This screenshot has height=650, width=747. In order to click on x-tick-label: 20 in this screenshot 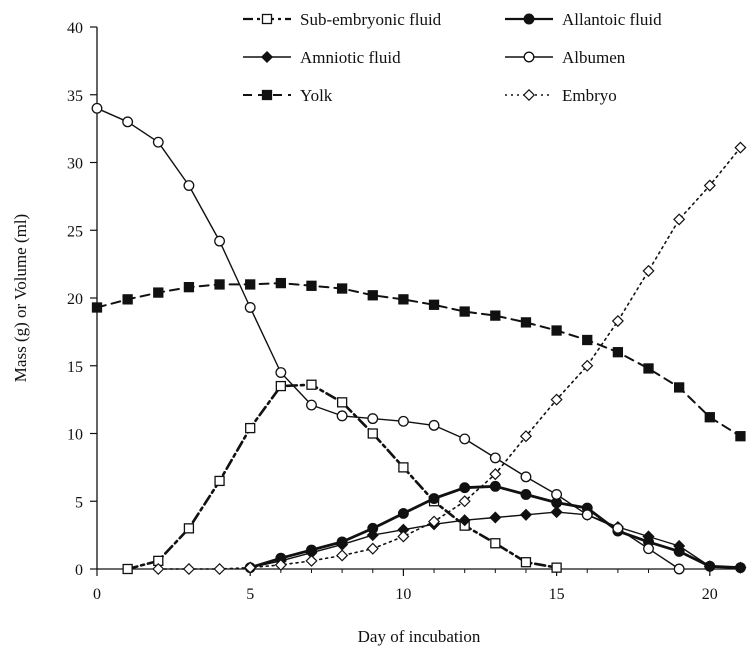, I will do `click(710, 594)`.